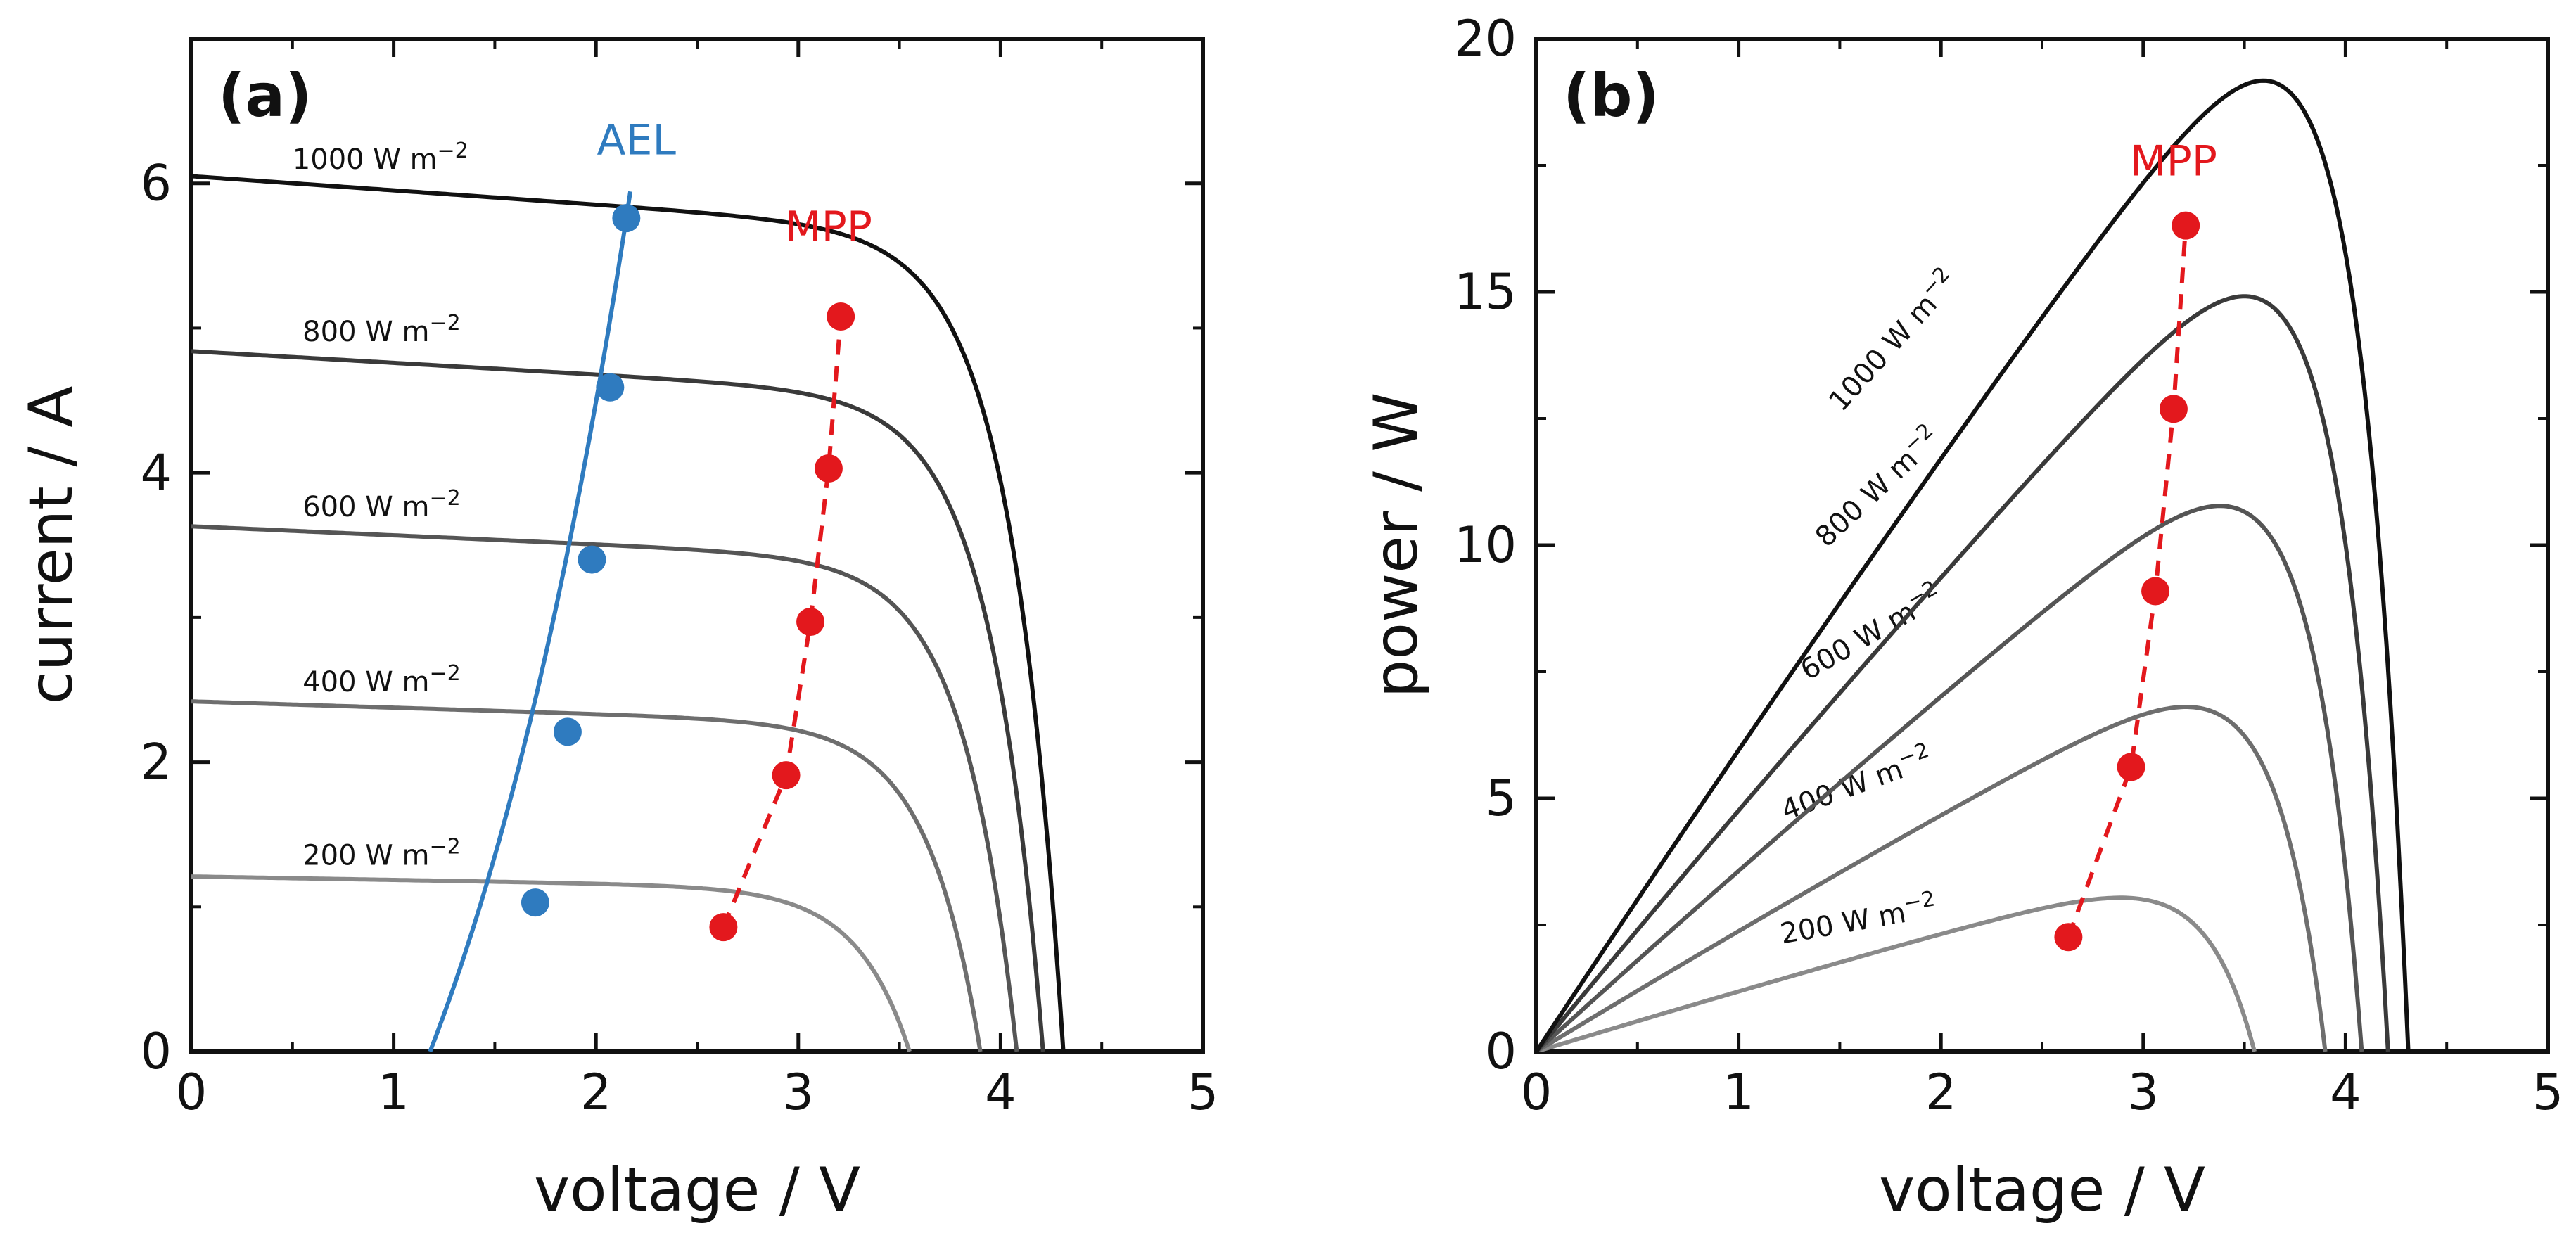  What do you see at coordinates (381, 853) in the screenshot?
I see `curve-label-200: 200 W m−2` at bounding box center [381, 853].